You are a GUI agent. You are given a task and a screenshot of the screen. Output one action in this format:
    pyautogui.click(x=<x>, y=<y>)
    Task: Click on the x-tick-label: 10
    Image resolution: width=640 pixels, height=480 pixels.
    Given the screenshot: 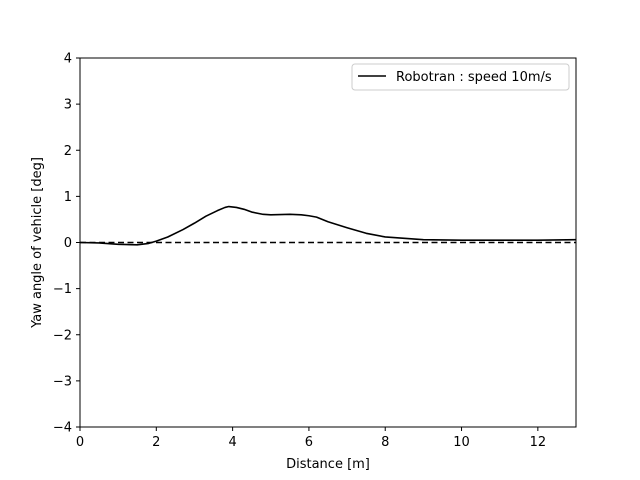 What is the action you would take?
    pyautogui.click(x=461, y=442)
    